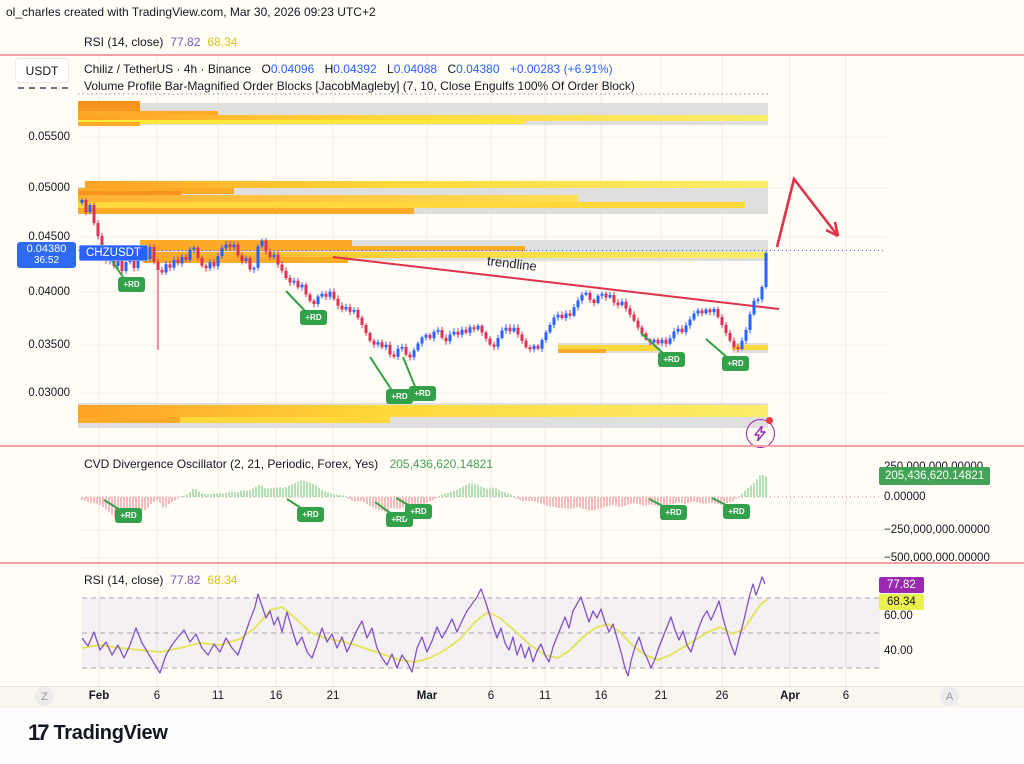 This screenshot has height=764, width=1024. What do you see at coordinates (110, 732) in the screenshot?
I see `tradingview-logo-text: TradingView` at bounding box center [110, 732].